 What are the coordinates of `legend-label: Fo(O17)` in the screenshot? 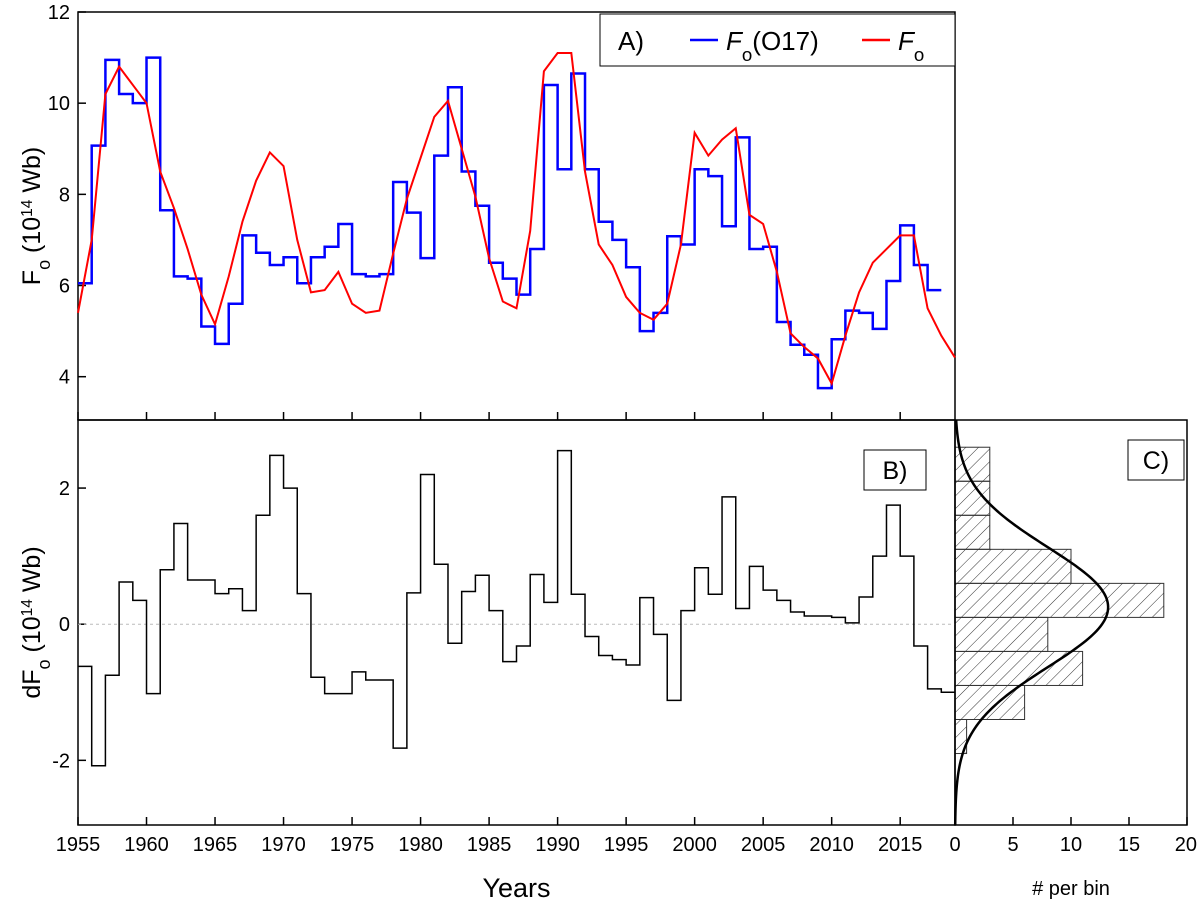 It's located at (772, 45).